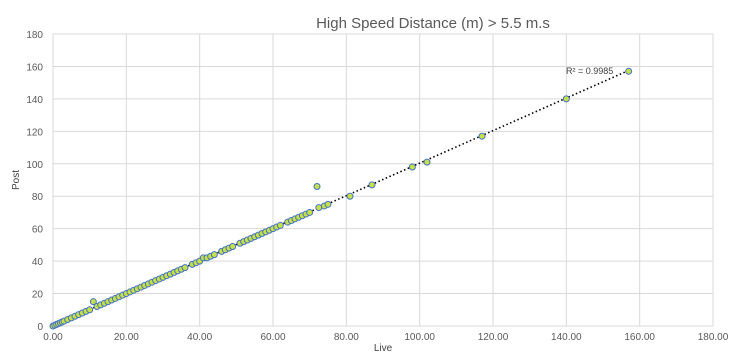 This screenshot has height=355, width=732. What do you see at coordinates (566, 337) in the screenshot?
I see `x-tick-label: 140.00` at bounding box center [566, 337].